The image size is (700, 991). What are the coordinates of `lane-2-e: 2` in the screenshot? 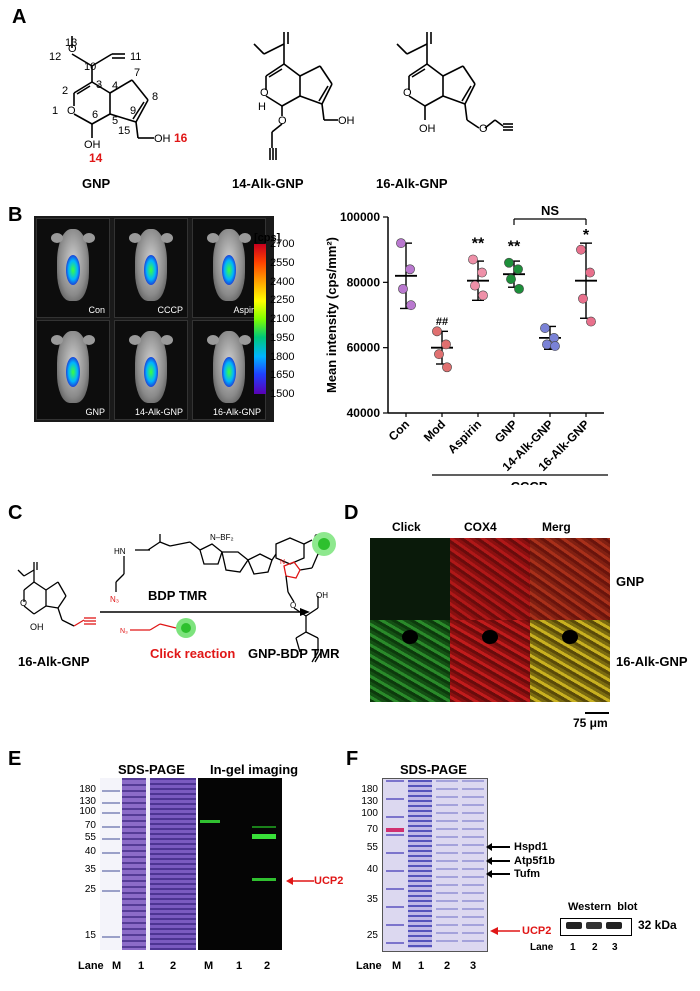 It's located at (173, 966).